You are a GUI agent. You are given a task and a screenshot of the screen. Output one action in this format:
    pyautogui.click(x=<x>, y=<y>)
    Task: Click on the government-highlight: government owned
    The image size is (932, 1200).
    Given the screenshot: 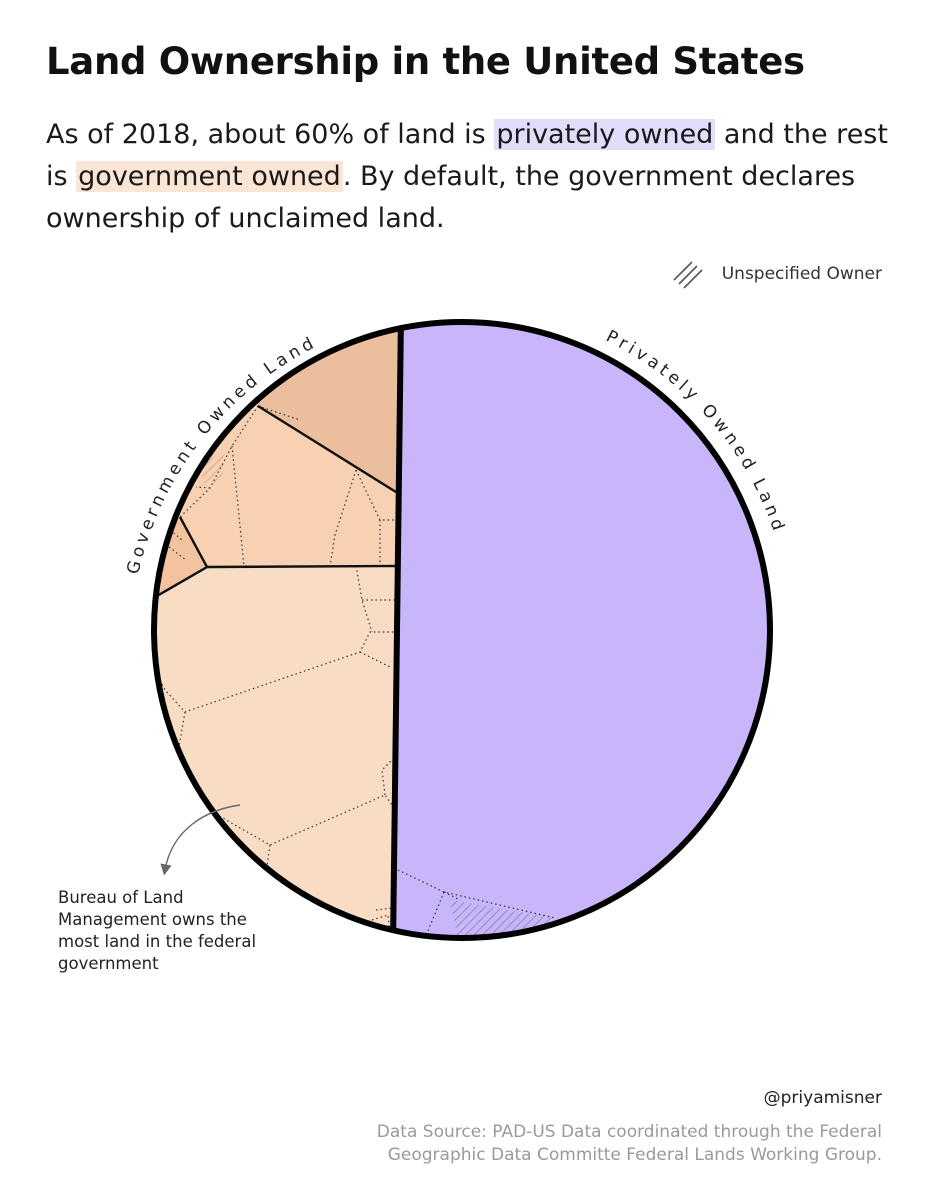 What is the action you would take?
    pyautogui.click(x=209, y=176)
    